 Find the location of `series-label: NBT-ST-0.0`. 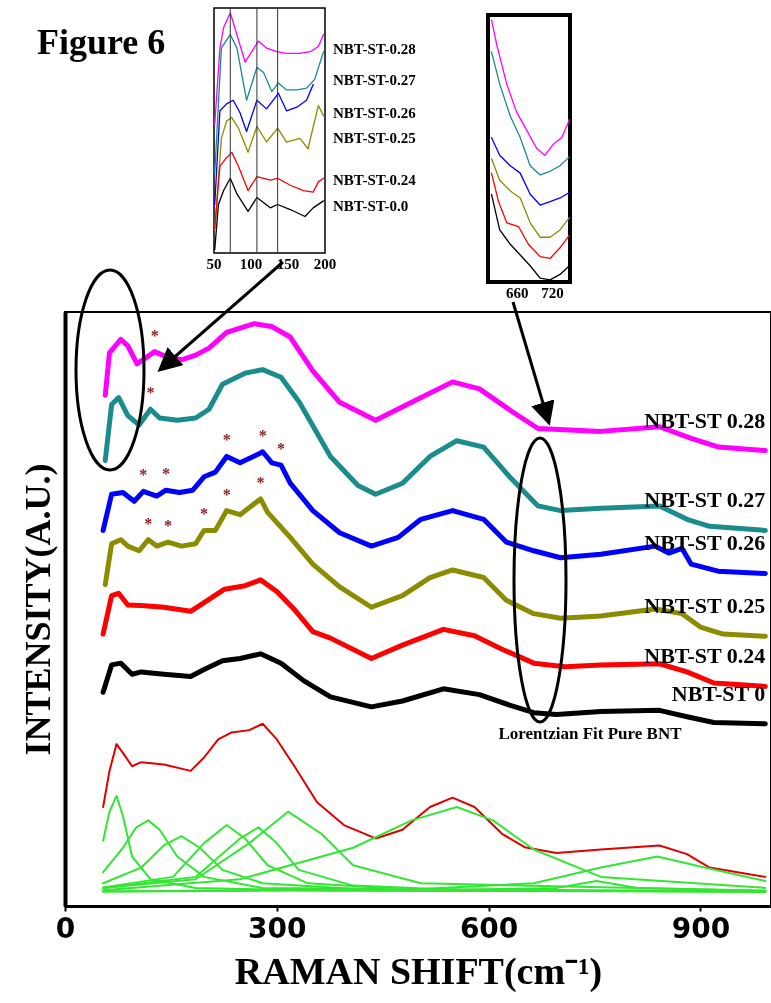

series-label: NBT-ST-0.0 is located at coordinates (371, 205).